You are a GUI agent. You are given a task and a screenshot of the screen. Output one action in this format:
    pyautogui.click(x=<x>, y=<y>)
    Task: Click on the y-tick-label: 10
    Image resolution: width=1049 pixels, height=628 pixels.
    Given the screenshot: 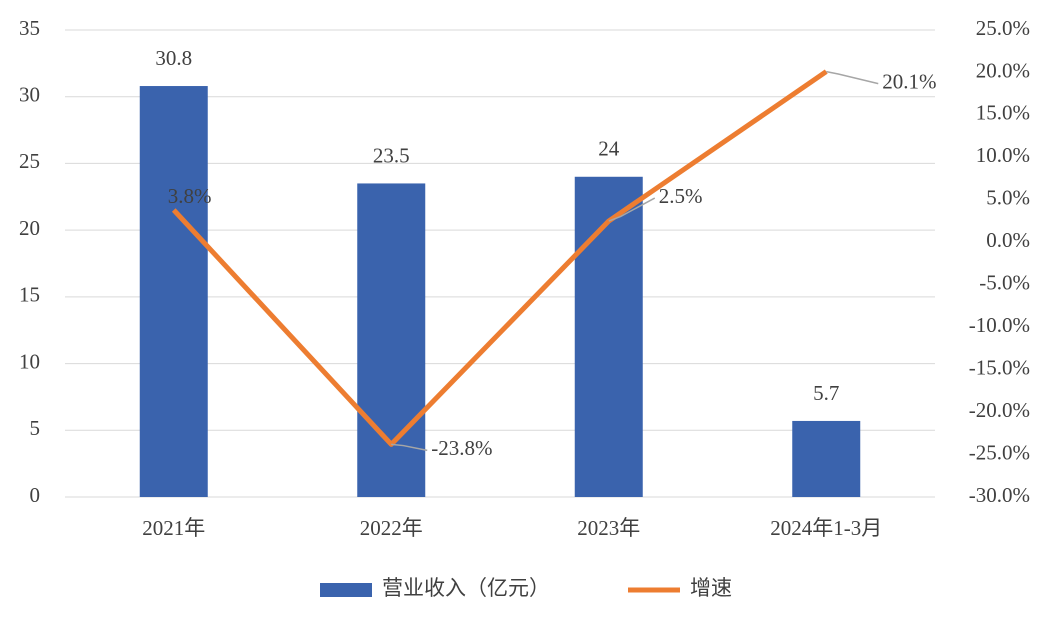 What is the action you would take?
    pyautogui.click(x=29, y=361)
    